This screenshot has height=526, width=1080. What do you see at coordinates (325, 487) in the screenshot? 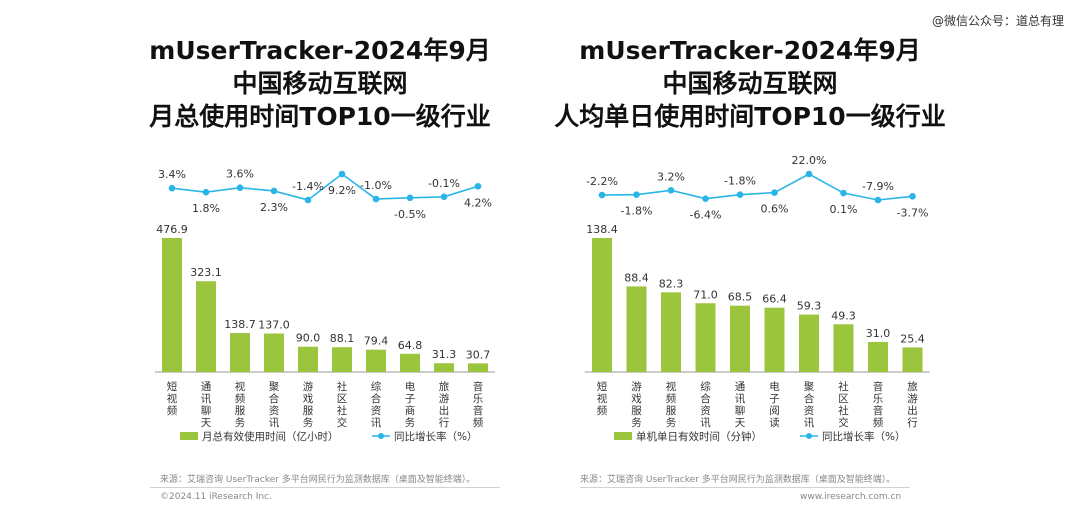
I see `divider-left` at bounding box center [325, 487].